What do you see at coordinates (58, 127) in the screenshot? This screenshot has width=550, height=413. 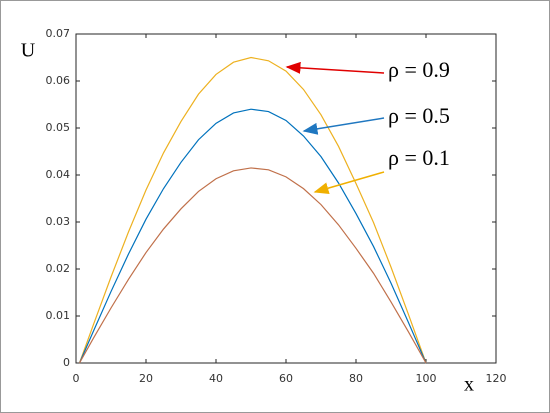 I see `y-tick-label: 0.05` at bounding box center [58, 127].